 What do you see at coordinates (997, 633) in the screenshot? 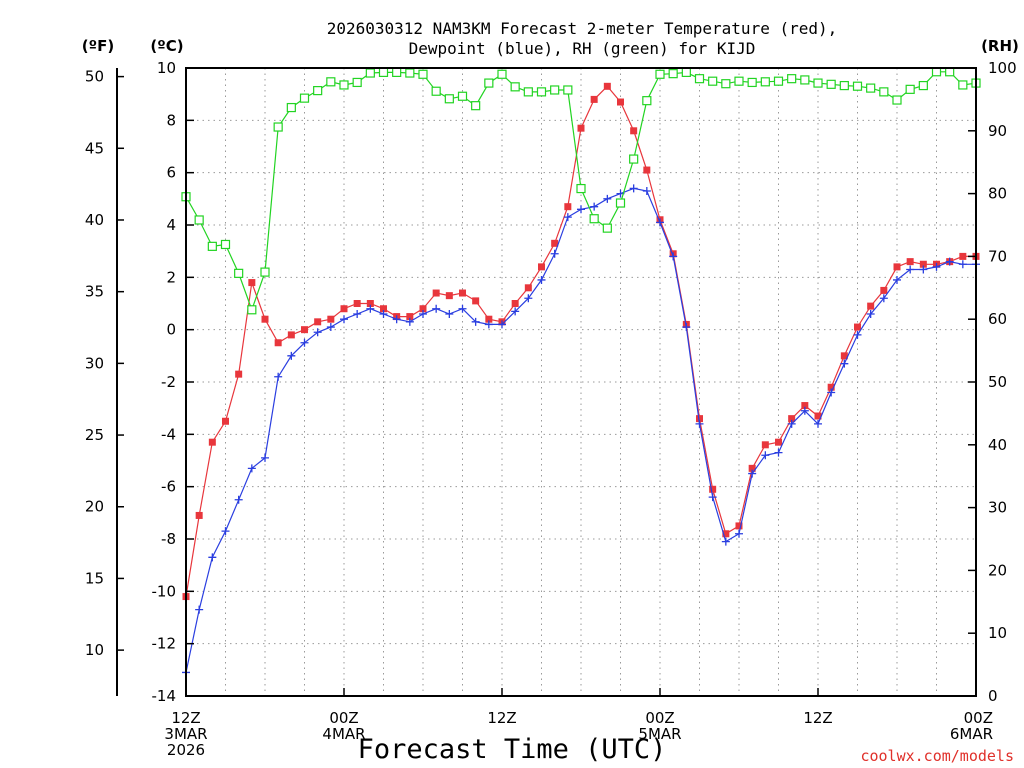
I see `rh-tick-label: 10` at bounding box center [997, 633].